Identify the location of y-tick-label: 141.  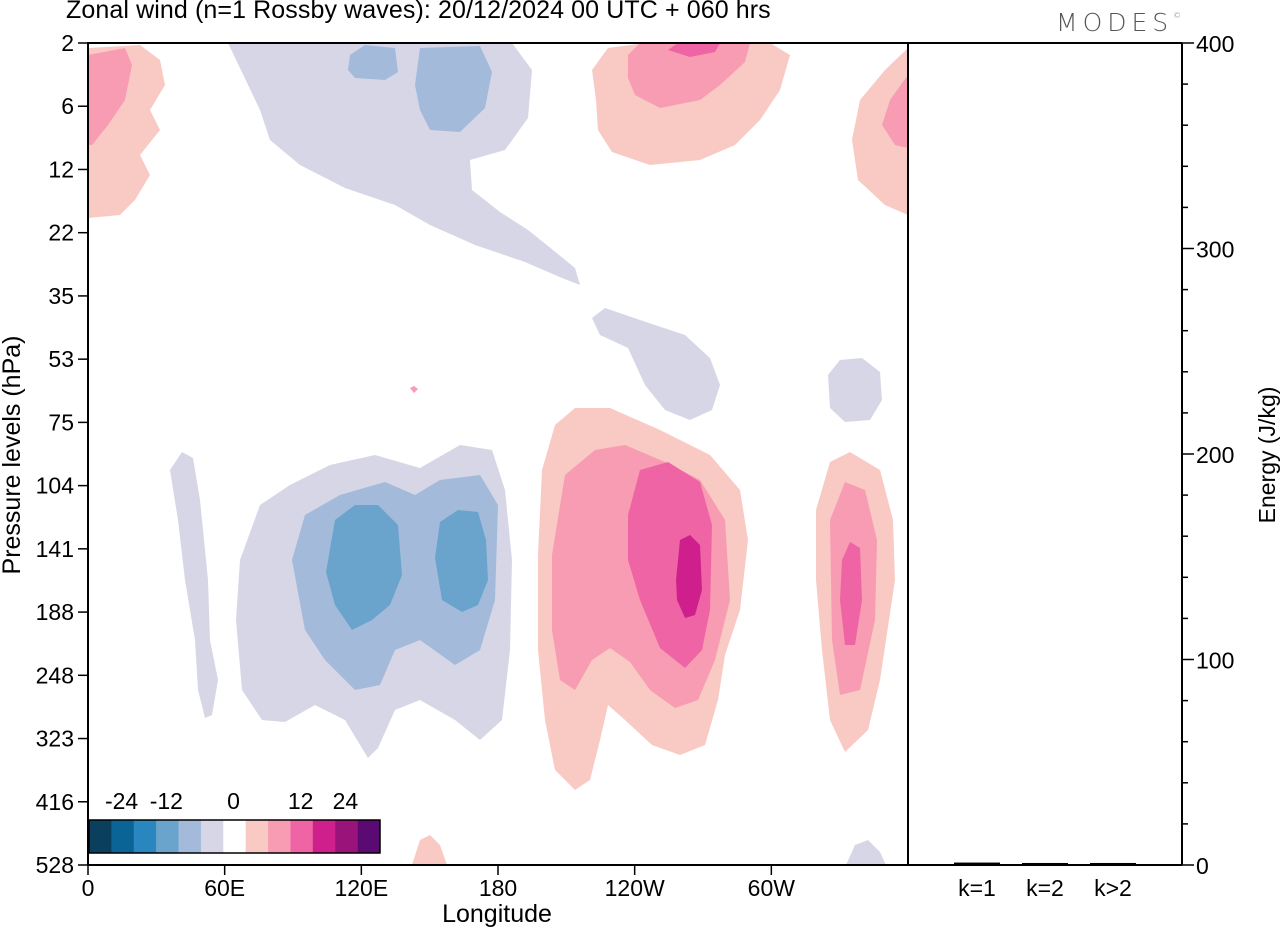
(55, 549).